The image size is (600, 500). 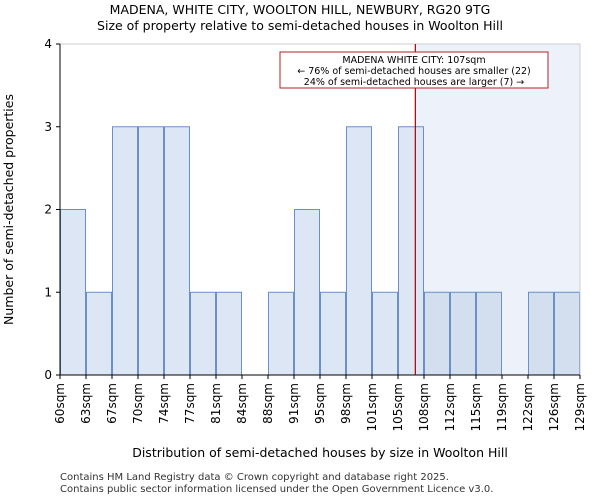 I want to click on x-tick-label: 74sqm, so click(x=164, y=403).